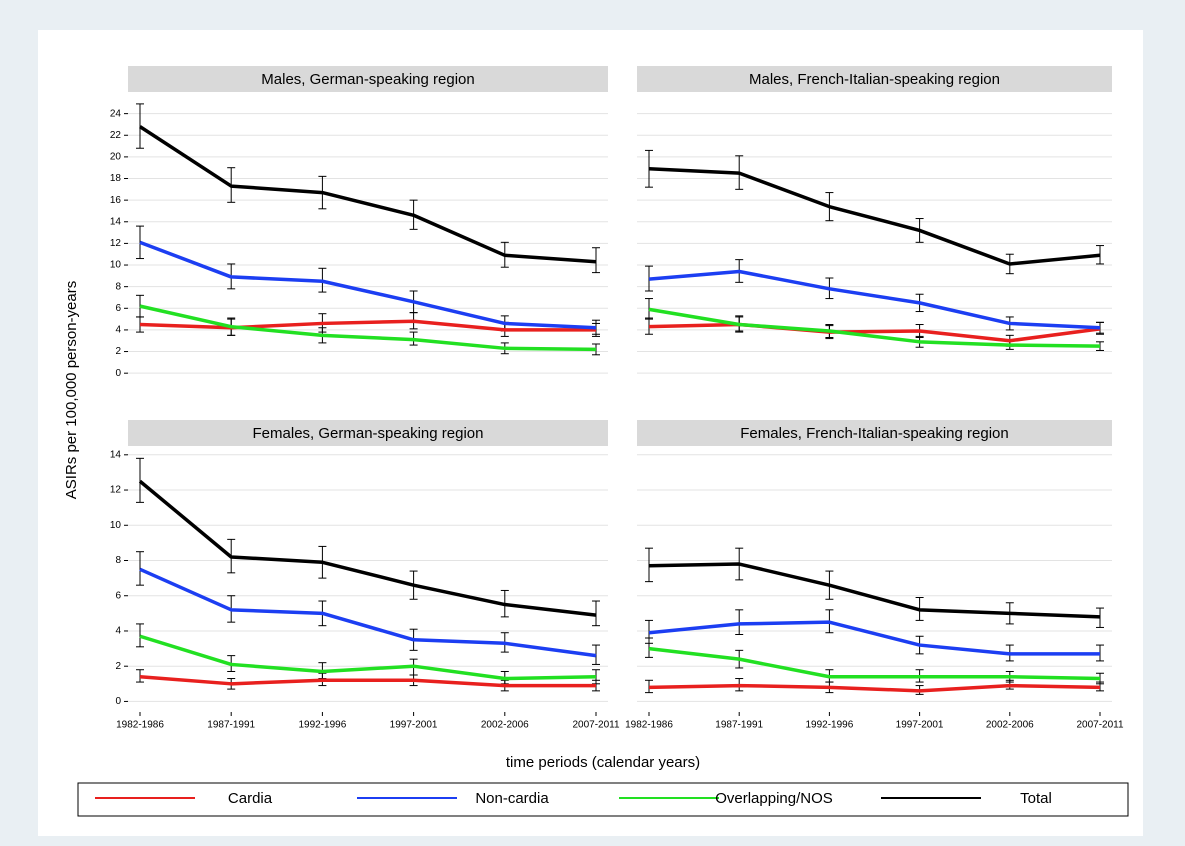 The height and width of the screenshot is (846, 1185). What do you see at coordinates (116, 135) in the screenshot?
I see `y-tick-label: 22` at bounding box center [116, 135].